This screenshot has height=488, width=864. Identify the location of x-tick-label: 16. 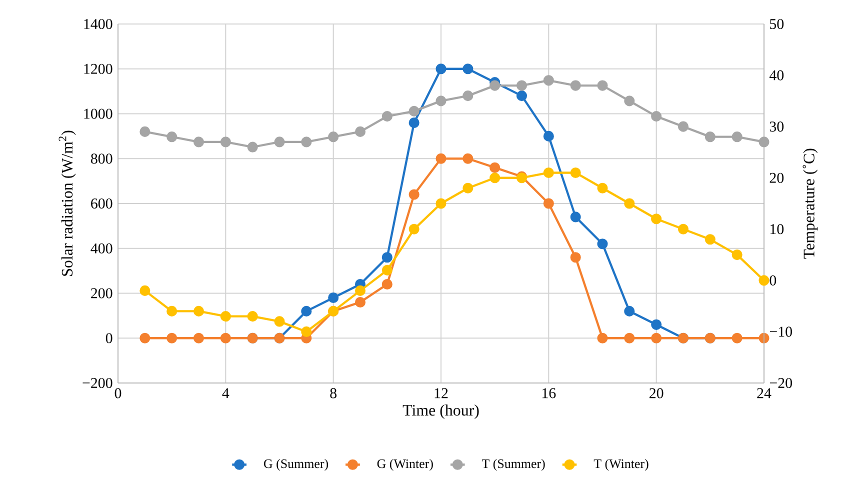
(549, 393).